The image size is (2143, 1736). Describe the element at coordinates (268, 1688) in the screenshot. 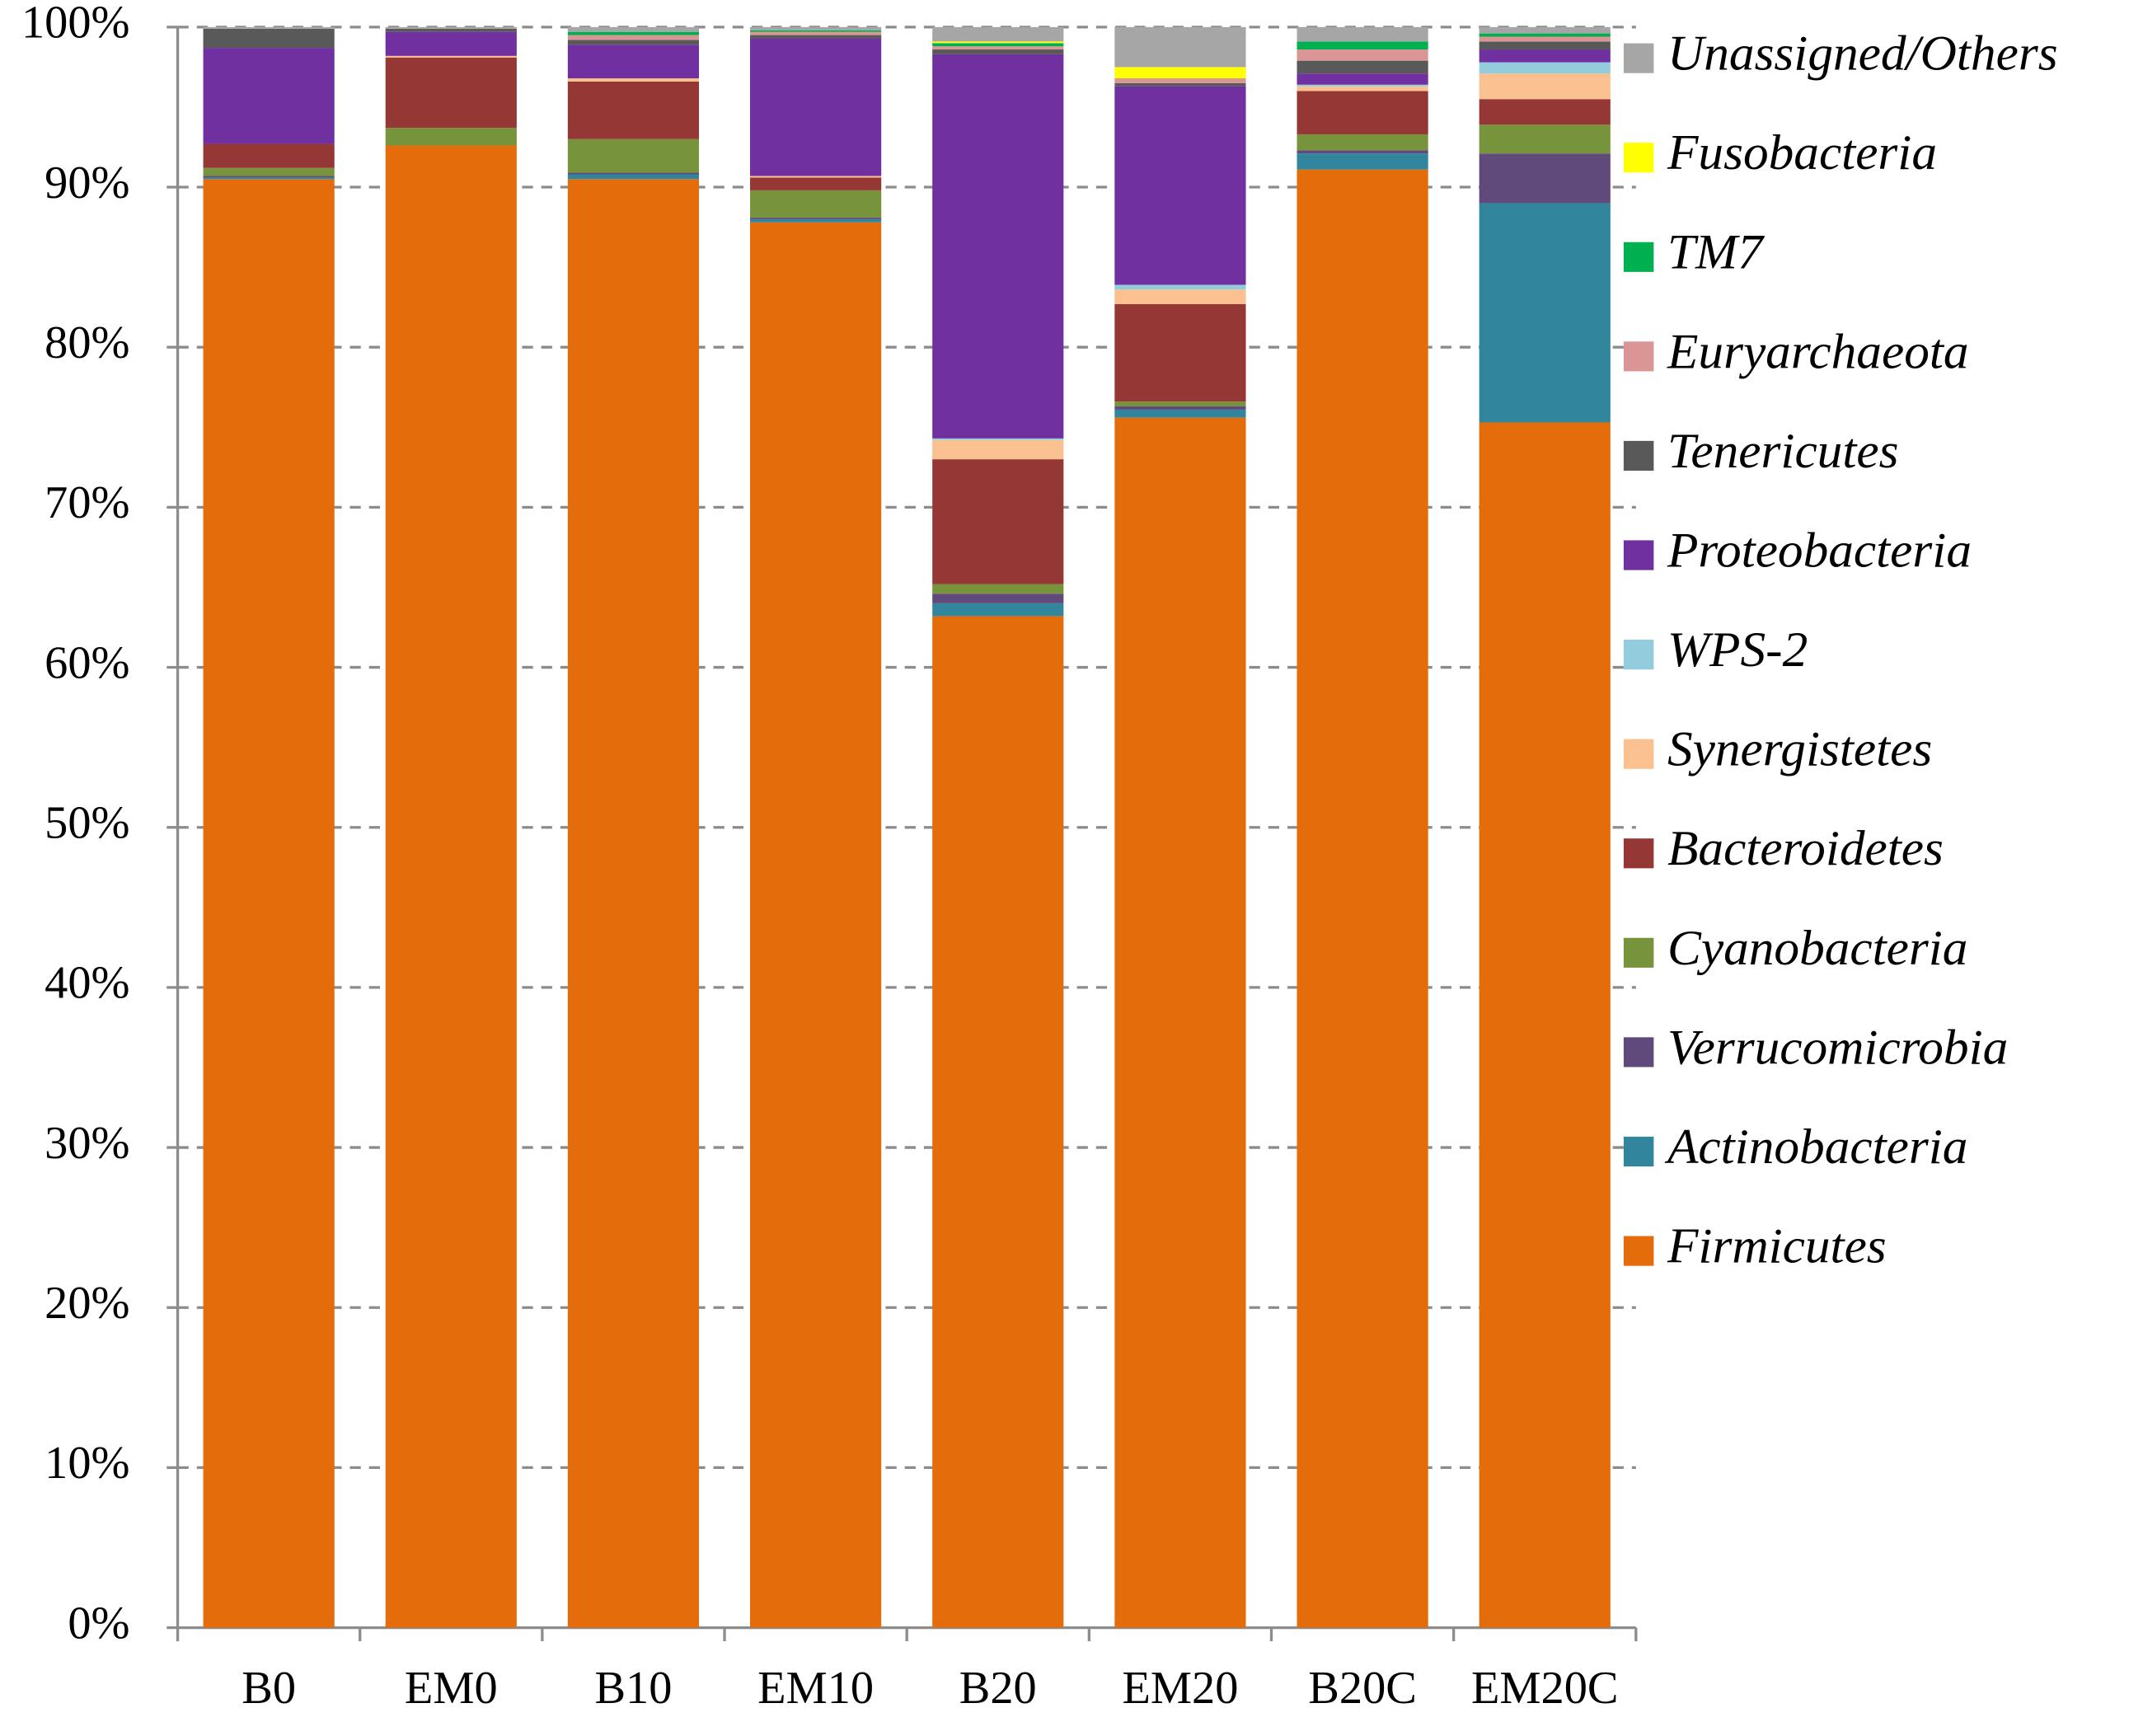

I see `x-tick-label: B0` at that location.